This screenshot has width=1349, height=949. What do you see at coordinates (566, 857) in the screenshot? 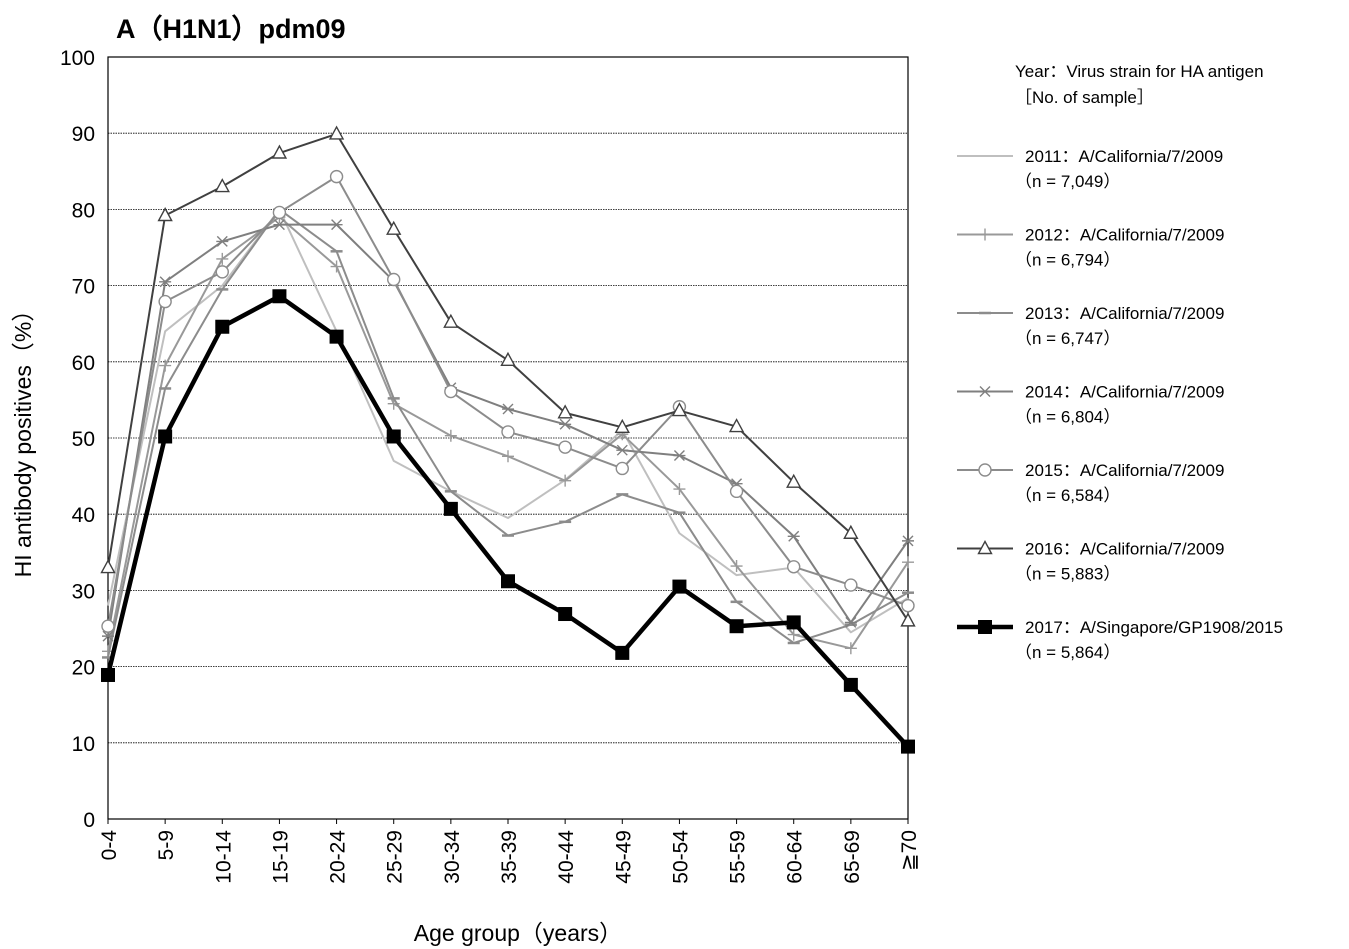
I see `x-tick-label: 40-44` at bounding box center [566, 857].